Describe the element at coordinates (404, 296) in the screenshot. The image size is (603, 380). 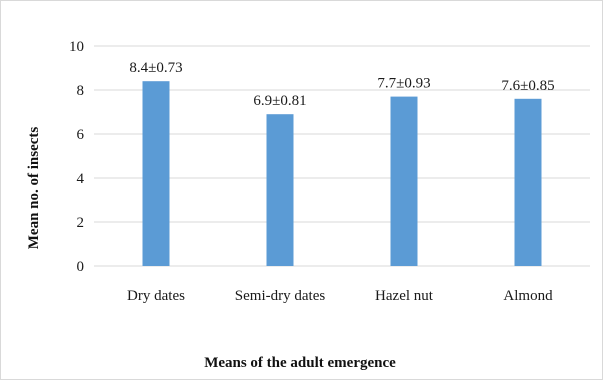
I see `category-label: Hazel nut` at that location.